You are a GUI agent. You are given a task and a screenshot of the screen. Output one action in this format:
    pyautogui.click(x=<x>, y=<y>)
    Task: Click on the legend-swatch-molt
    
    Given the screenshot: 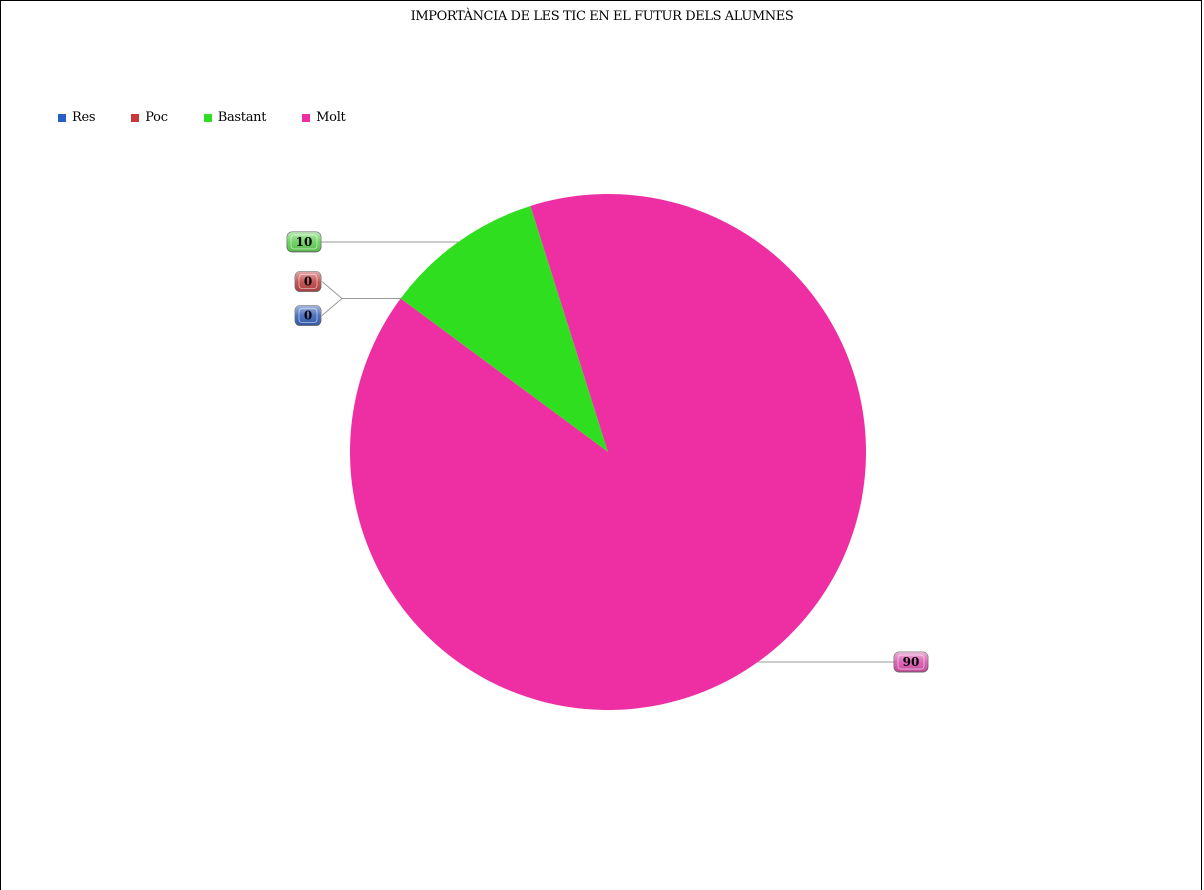 What is the action you would take?
    pyautogui.click(x=306, y=117)
    